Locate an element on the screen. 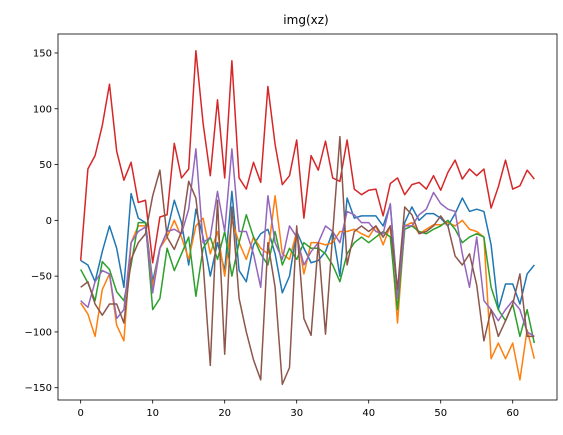 This screenshot has width=563, height=435. y-tick-label: −100 is located at coordinates (38, 332).